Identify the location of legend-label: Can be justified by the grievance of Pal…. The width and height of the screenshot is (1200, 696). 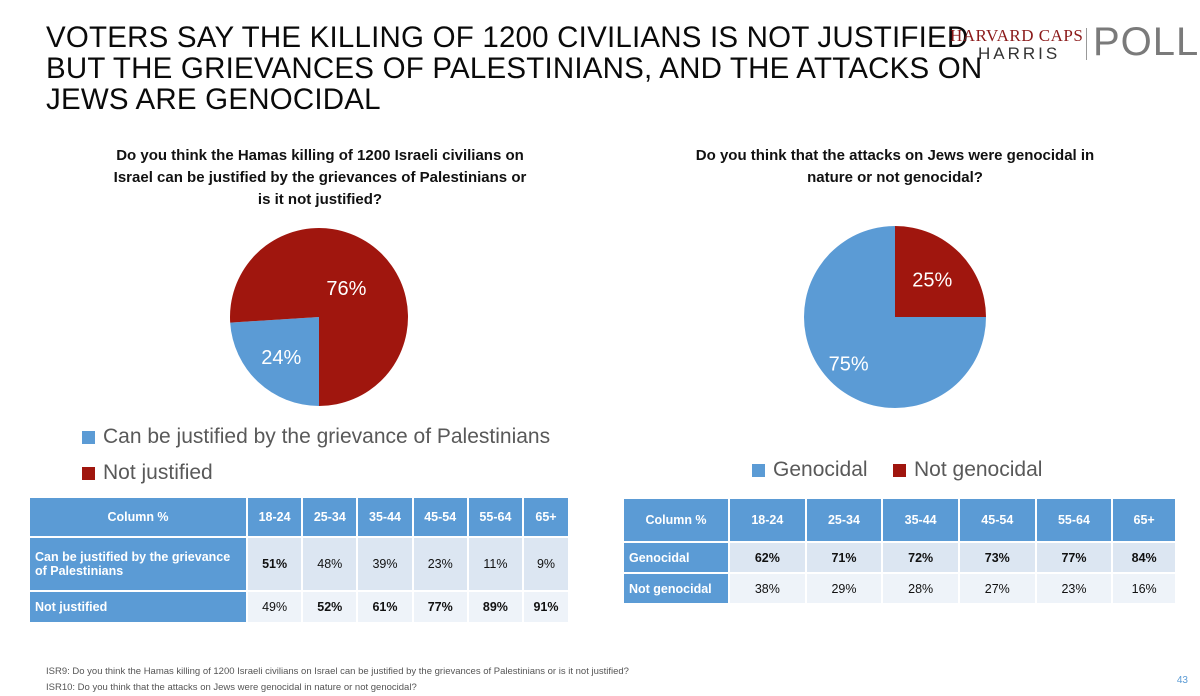
(327, 436).